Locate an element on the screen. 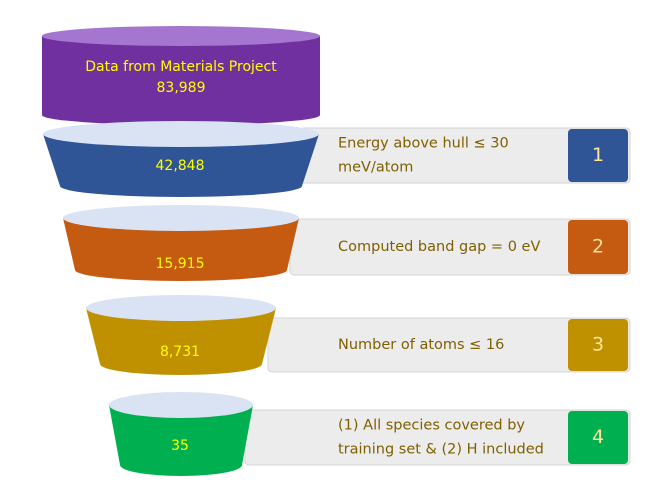  filter-text: meV/atom is located at coordinates (375, 168).